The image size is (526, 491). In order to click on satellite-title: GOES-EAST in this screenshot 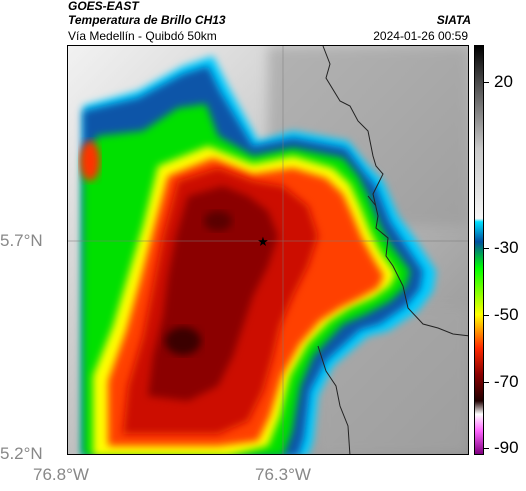, I will do `click(103, 6)`.